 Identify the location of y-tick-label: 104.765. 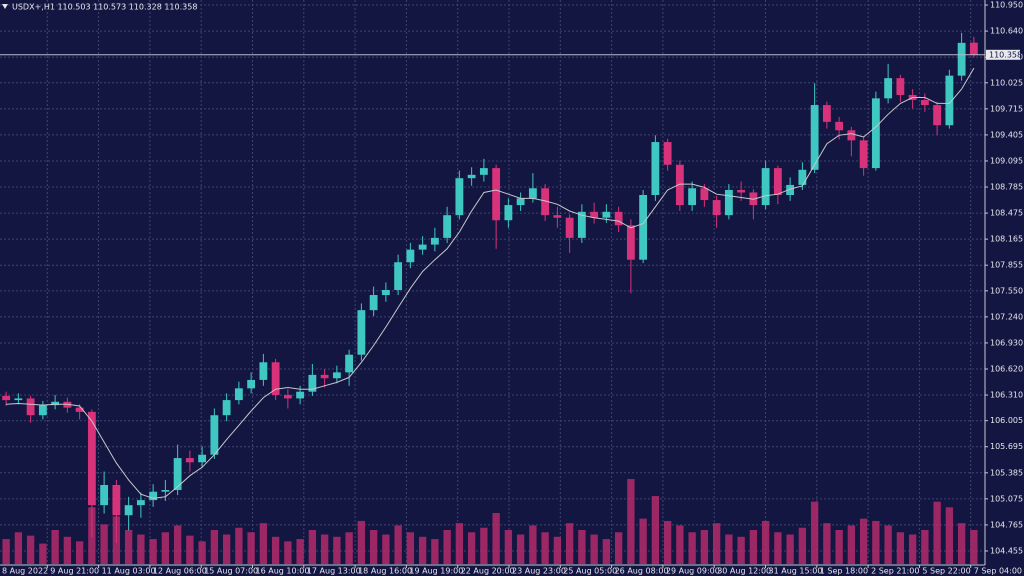
(1006, 524).